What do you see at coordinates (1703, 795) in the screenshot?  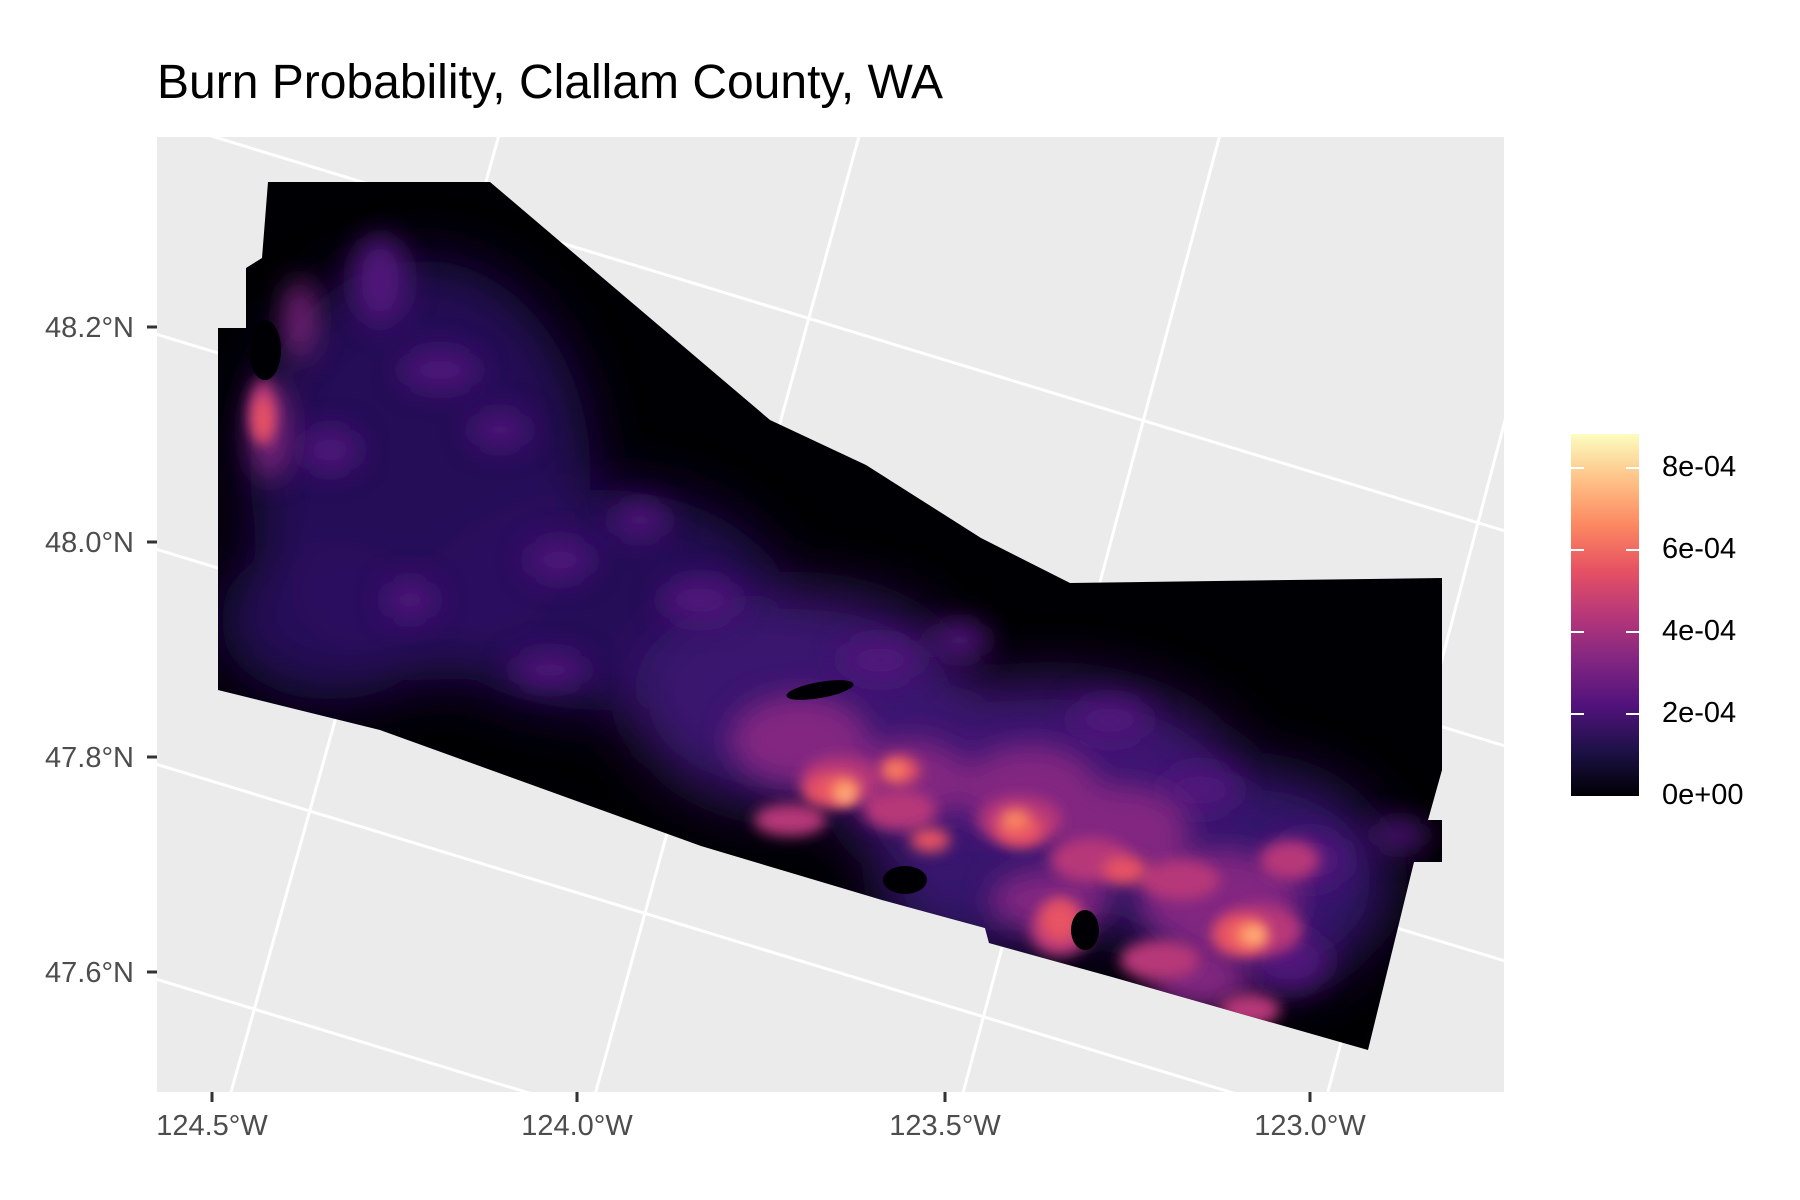 I see `legend-label: 0e+00` at bounding box center [1703, 795].